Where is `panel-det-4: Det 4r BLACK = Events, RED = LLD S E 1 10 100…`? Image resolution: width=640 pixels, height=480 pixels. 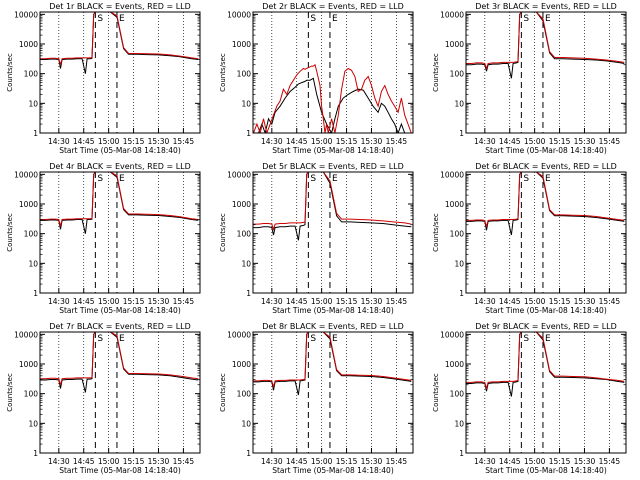
panel-det-4: Det 4r BLACK = Events, RED = LLD S E 1 10 100… is located at coordinates (103, 238).